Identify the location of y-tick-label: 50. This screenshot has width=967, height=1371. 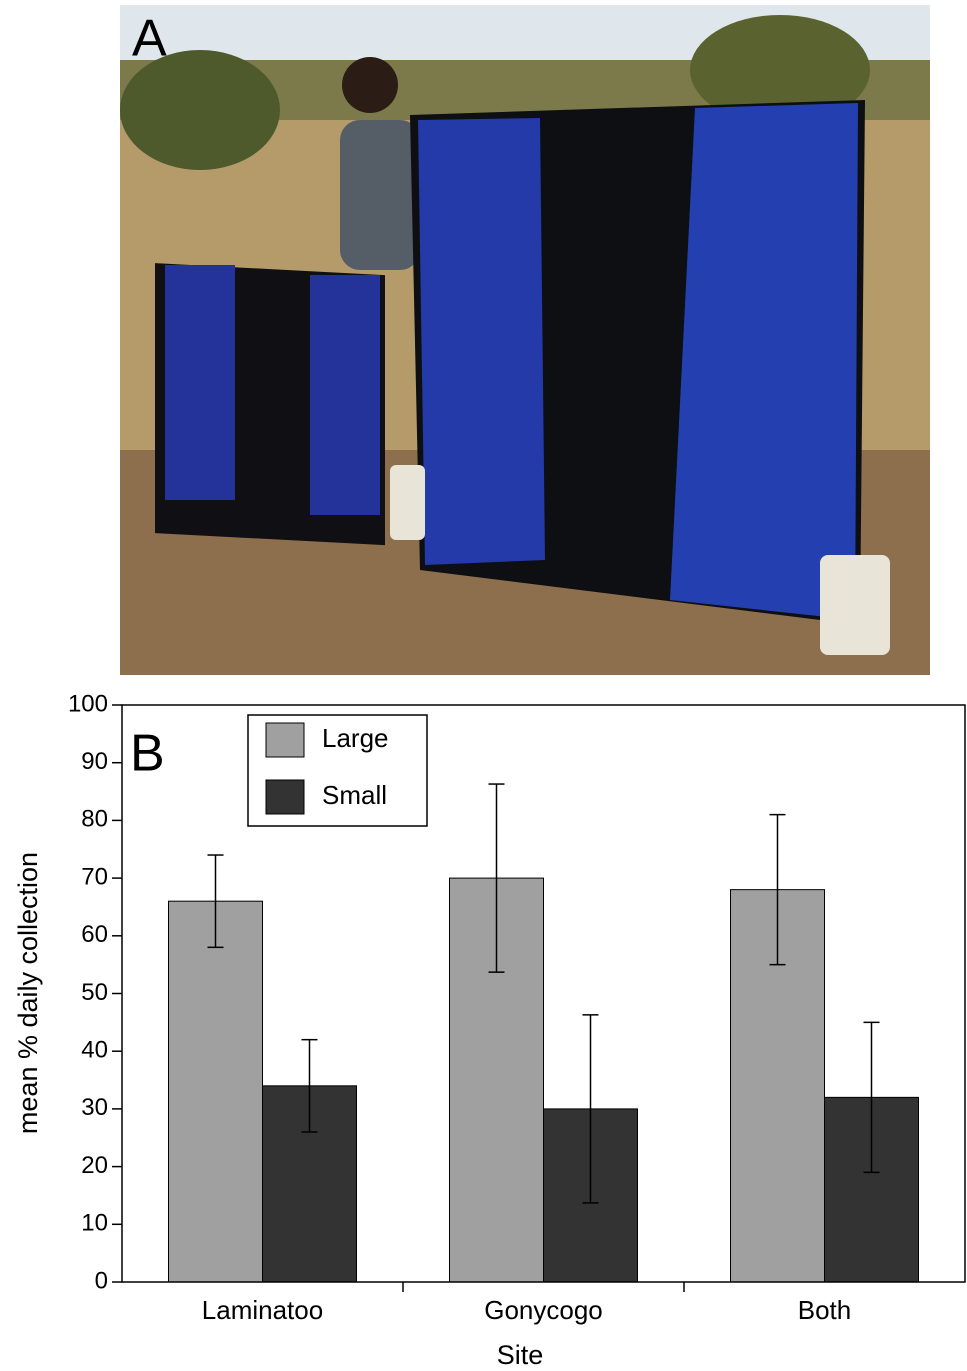
(94, 992).